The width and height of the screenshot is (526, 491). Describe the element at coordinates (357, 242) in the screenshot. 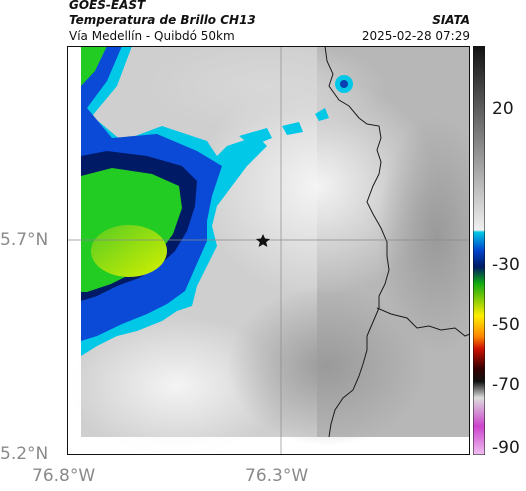

I see `border-line` at that location.